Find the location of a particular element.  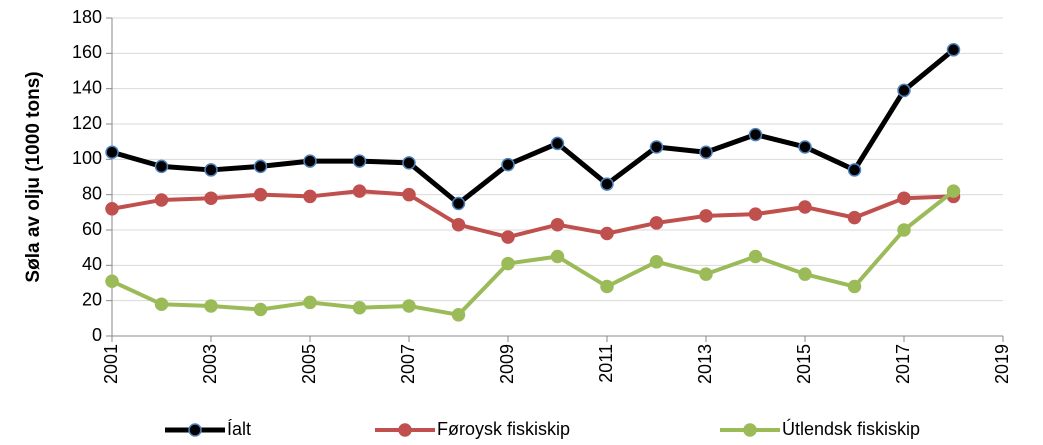

x-tick-label: 2017 is located at coordinates (903, 364).